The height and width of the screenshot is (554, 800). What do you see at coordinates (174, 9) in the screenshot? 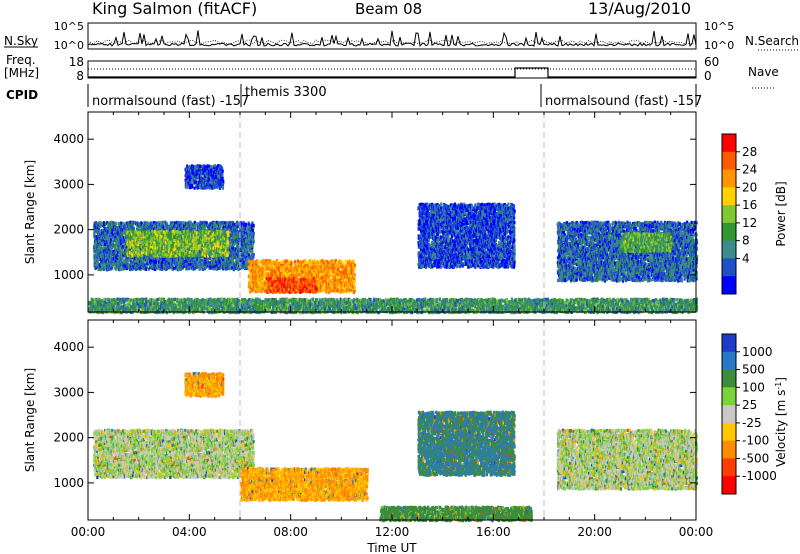
I see `station-title: King Salmon (fitACF)` at bounding box center [174, 9].